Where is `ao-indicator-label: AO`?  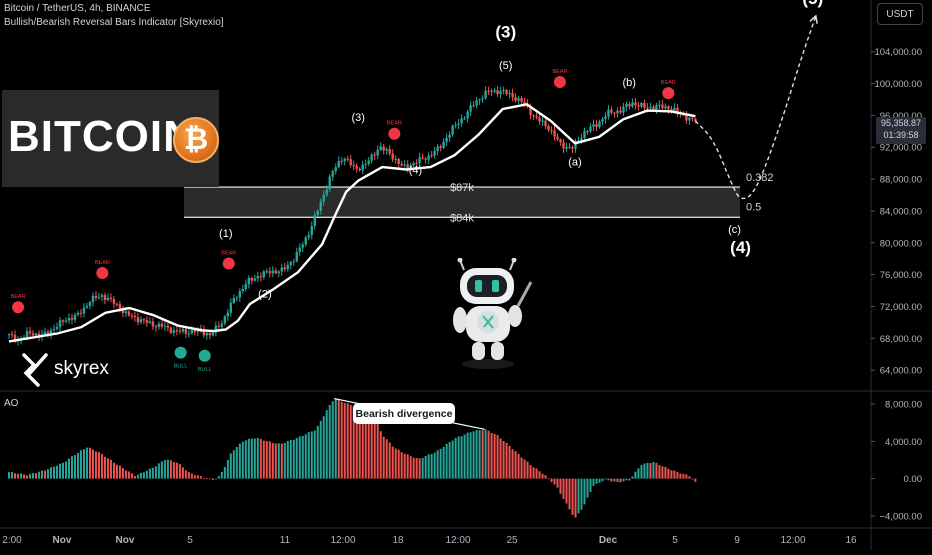 ao-indicator-label: AO is located at coordinates (11, 403).